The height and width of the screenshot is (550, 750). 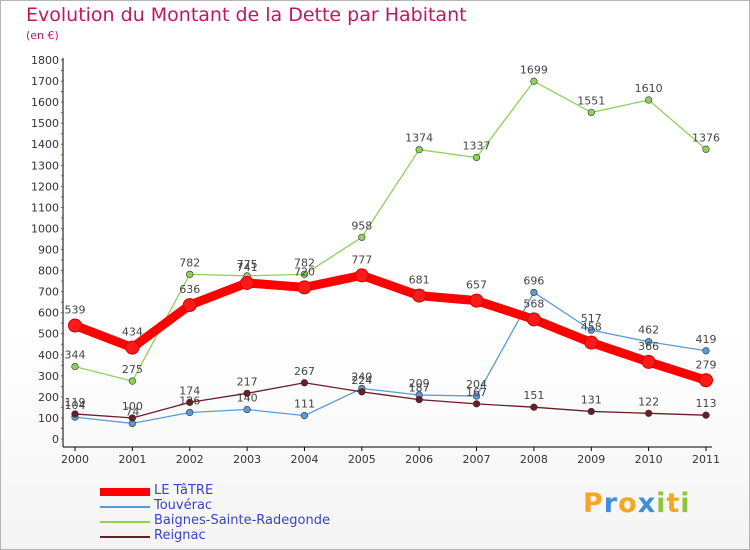 I want to click on data-label: 204, so click(x=476, y=384).